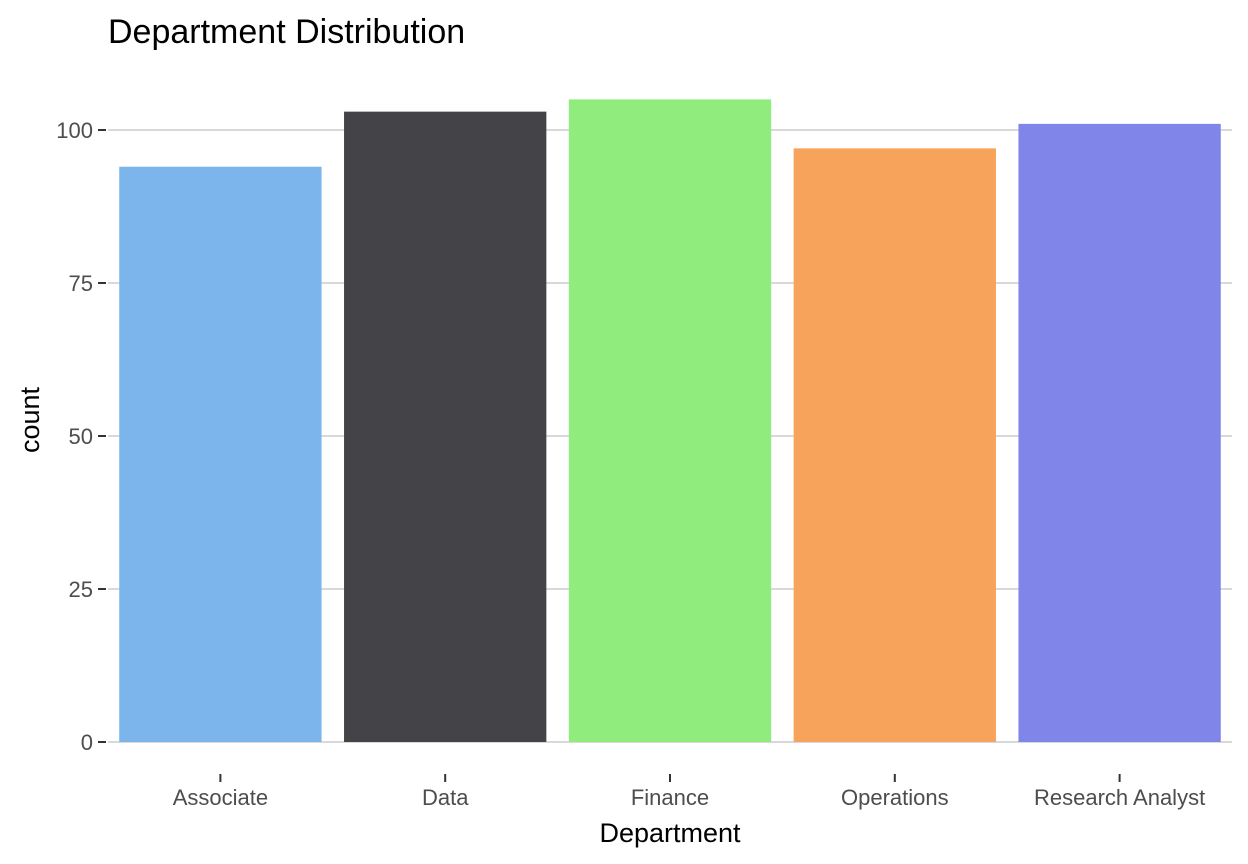  I want to click on y-axis: 0 25 50 75 100, so click(81, 436).